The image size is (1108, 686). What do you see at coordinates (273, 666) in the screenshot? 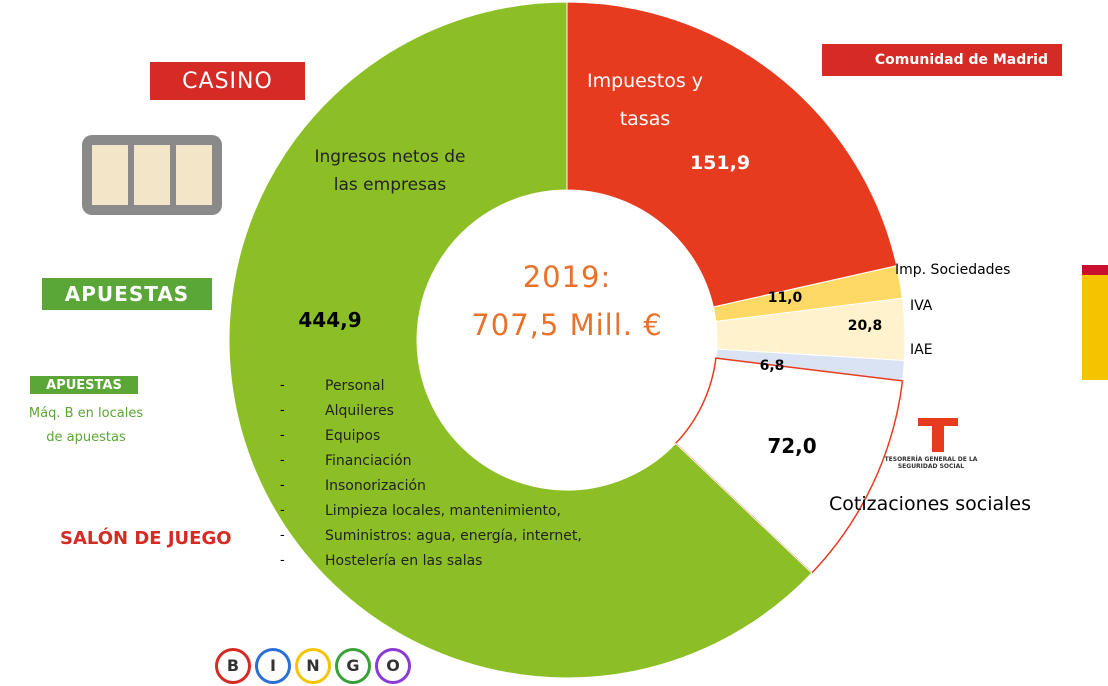
I see `bingo-ball: I` at bounding box center [273, 666].